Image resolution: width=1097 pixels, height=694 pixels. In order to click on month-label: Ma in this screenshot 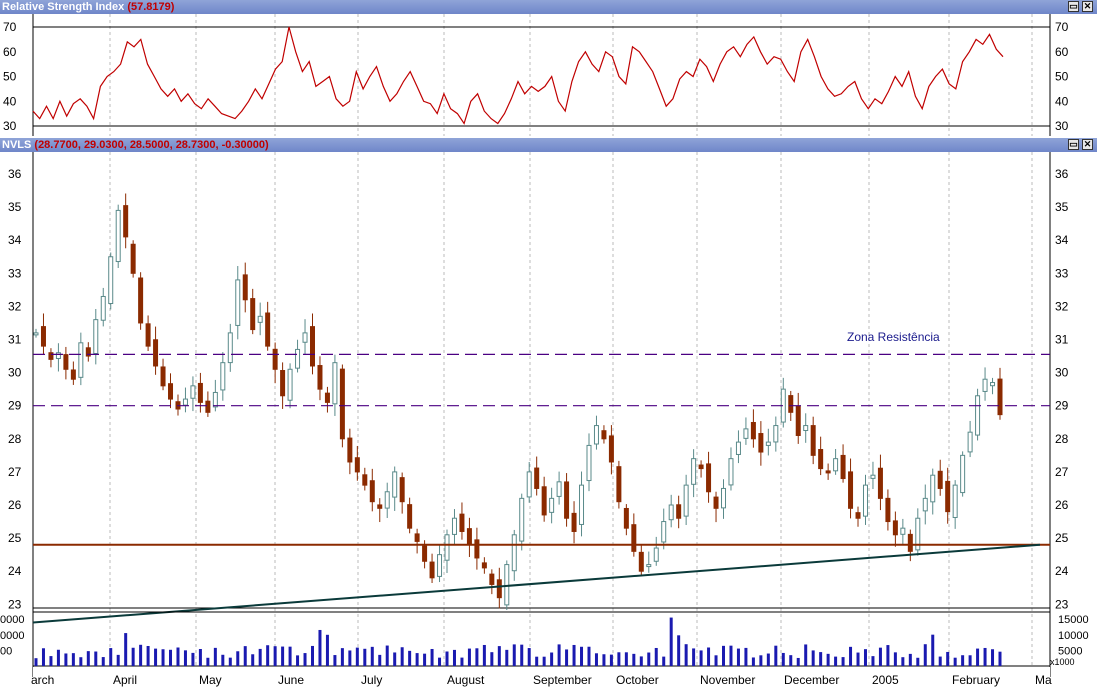, I will do `click(1043, 680)`.